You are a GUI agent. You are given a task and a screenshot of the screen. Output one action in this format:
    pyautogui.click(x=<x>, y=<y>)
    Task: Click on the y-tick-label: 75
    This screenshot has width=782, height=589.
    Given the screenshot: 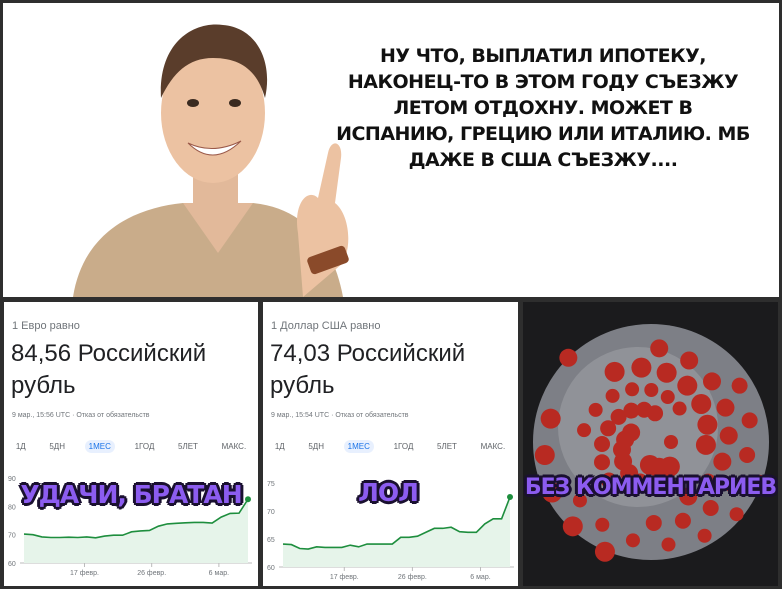 What is the action you would take?
    pyautogui.click(x=271, y=484)
    